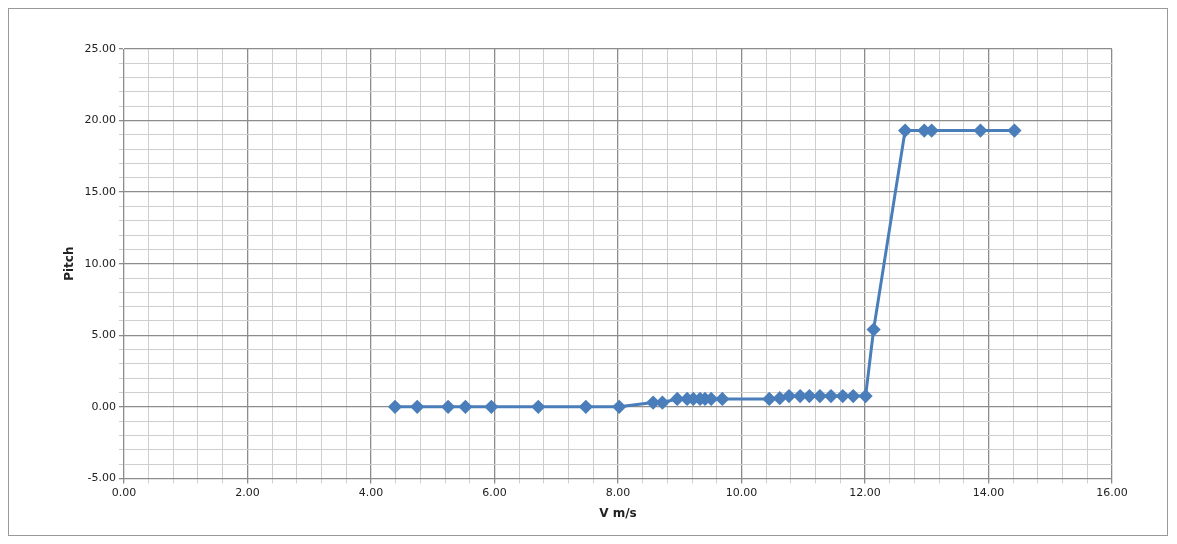  Describe the element at coordinates (101, 478) in the screenshot. I see `y-tick-label: -5.00` at that location.